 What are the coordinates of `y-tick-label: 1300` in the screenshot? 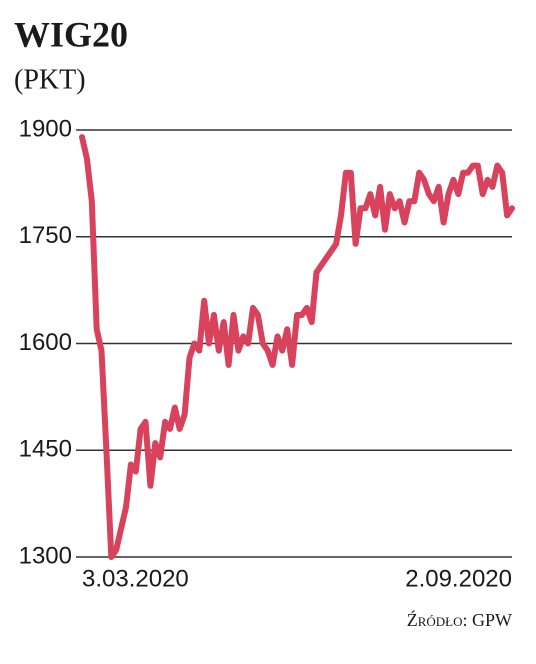 It's located at (45, 555).